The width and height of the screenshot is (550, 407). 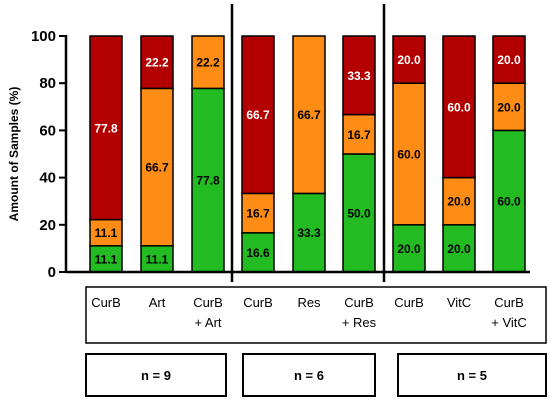 What do you see at coordinates (14, 154) in the screenshot?
I see `y-axis-title: Amount of Samples (%)` at bounding box center [14, 154].